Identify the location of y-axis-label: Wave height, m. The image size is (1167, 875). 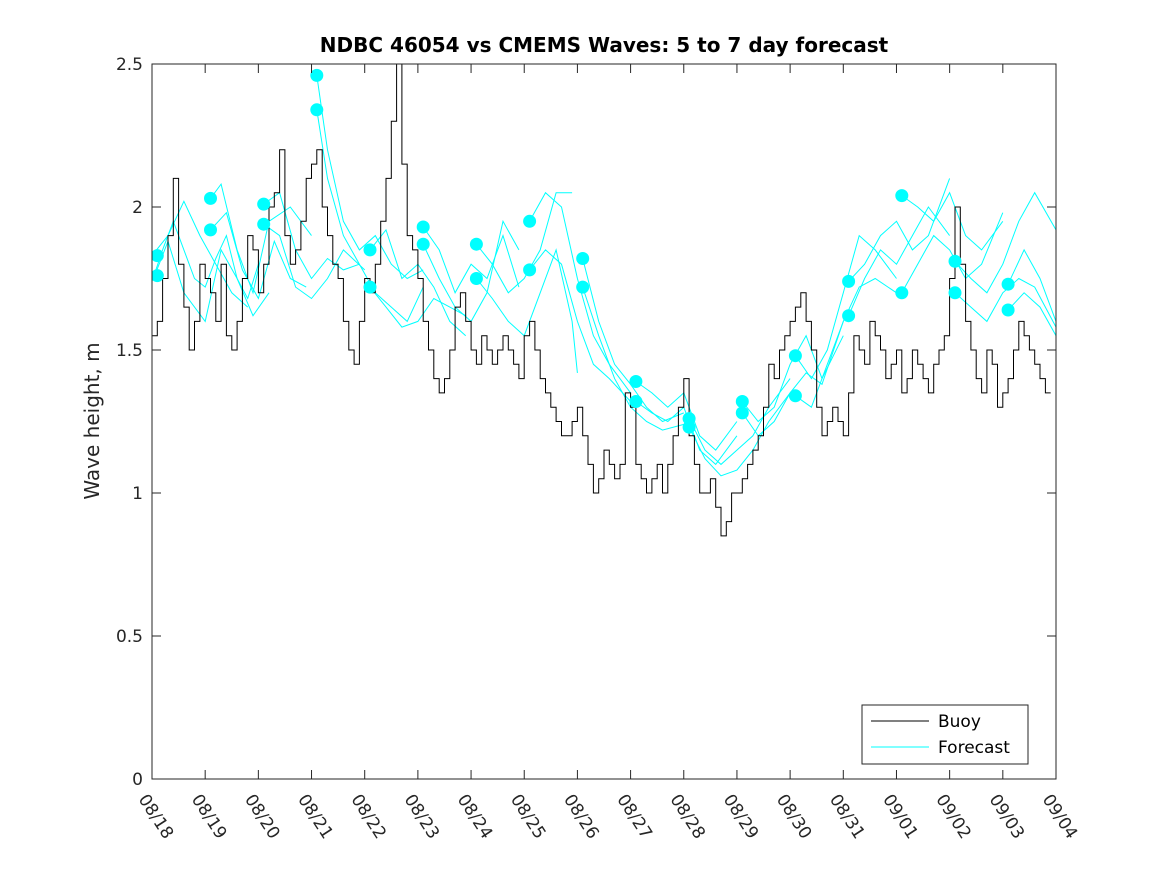
(92, 420).